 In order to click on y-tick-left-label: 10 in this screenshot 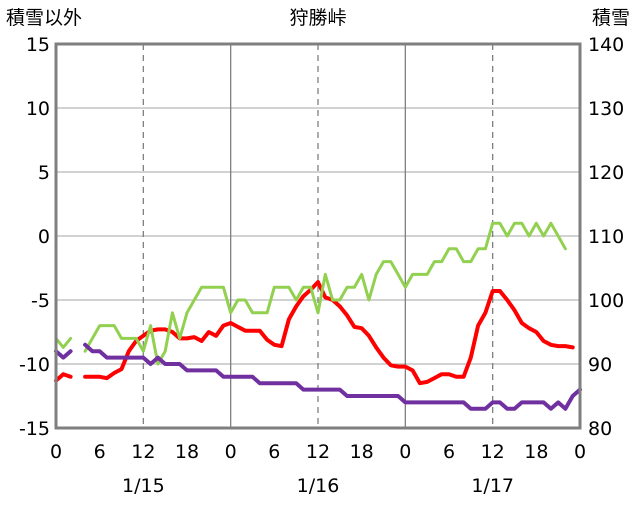, I will do `click(38, 109)`.